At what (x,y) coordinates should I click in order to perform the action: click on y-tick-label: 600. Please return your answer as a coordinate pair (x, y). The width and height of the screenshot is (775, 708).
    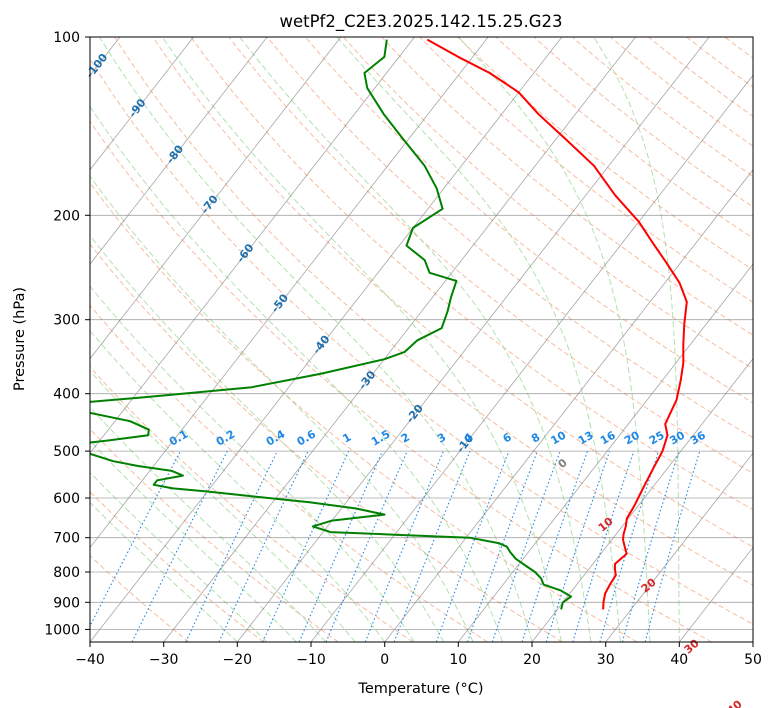
    Looking at the image, I should click on (66, 499).